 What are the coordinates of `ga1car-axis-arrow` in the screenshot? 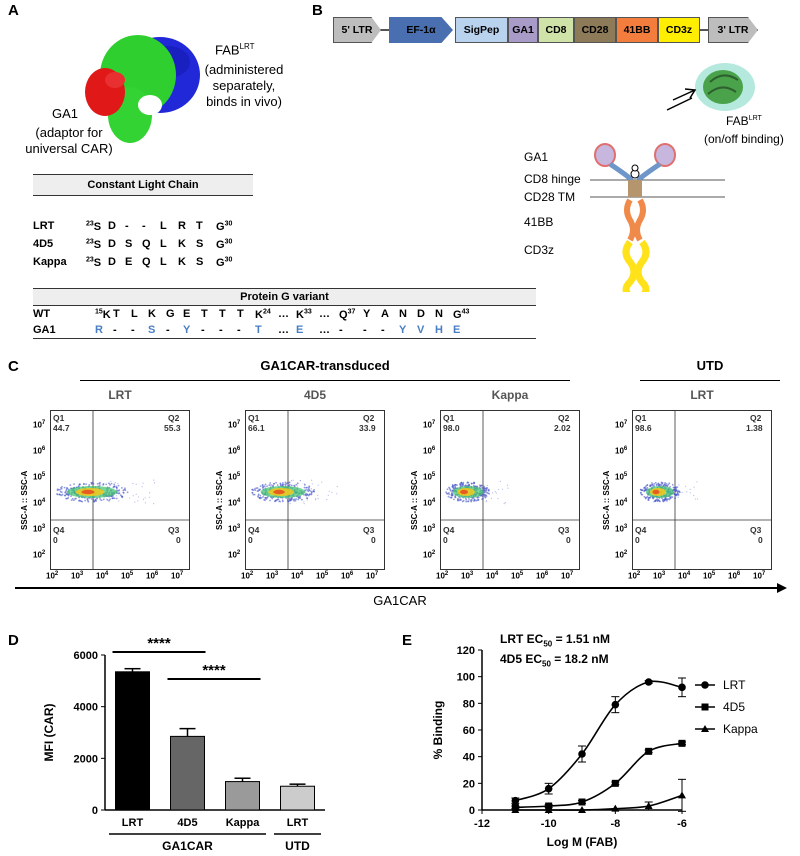 It's located at (401, 588).